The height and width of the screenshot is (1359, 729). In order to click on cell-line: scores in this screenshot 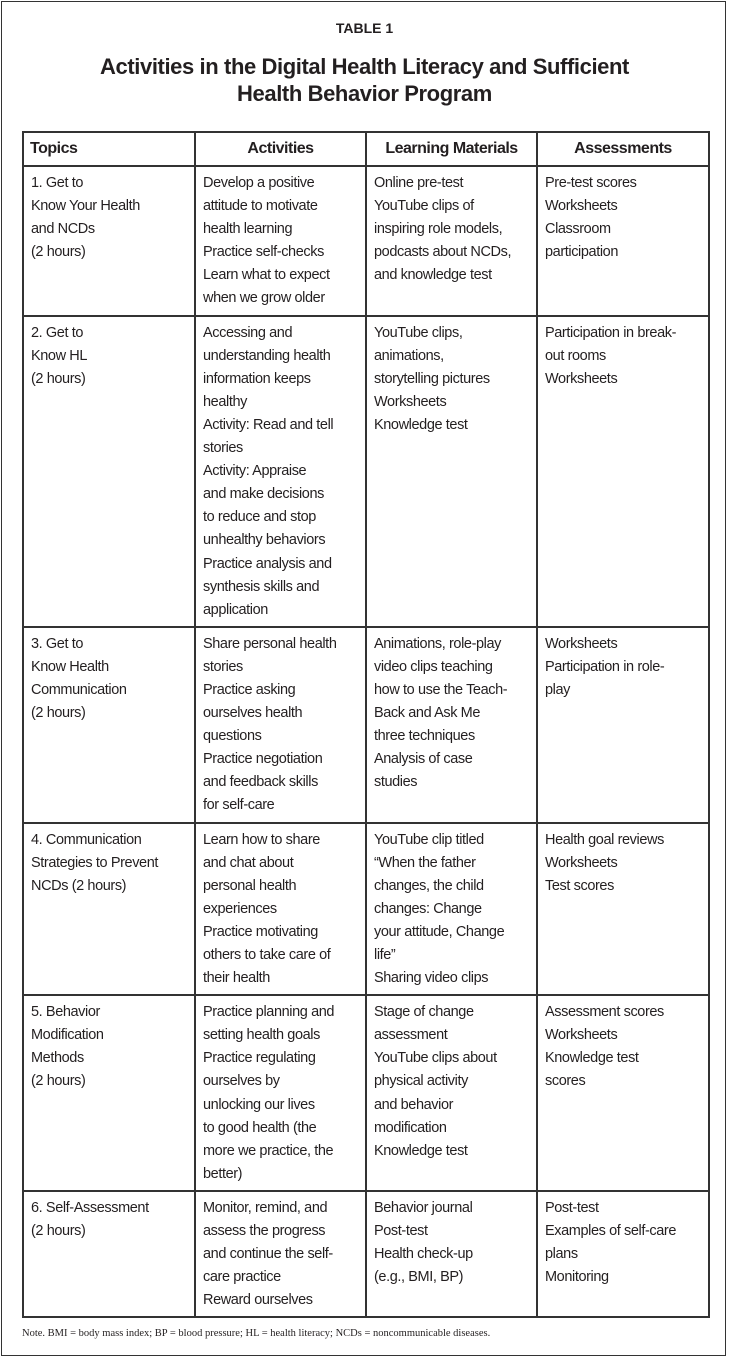, I will do `click(565, 1081)`.